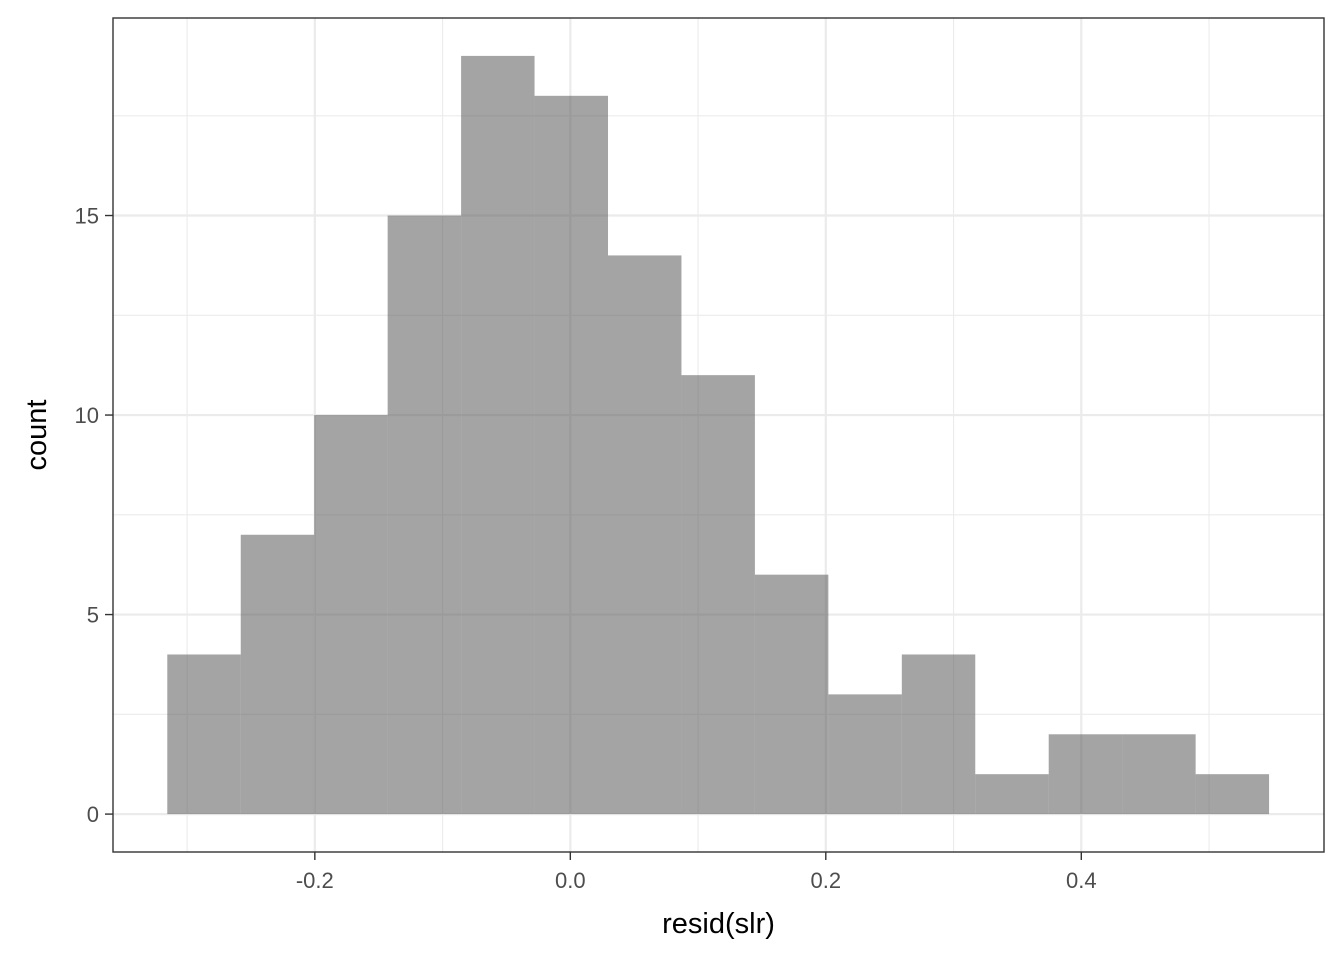  I want to click on x-axis-ticks: -0.2 0.0 0.2 0.4, so click(696, 872).